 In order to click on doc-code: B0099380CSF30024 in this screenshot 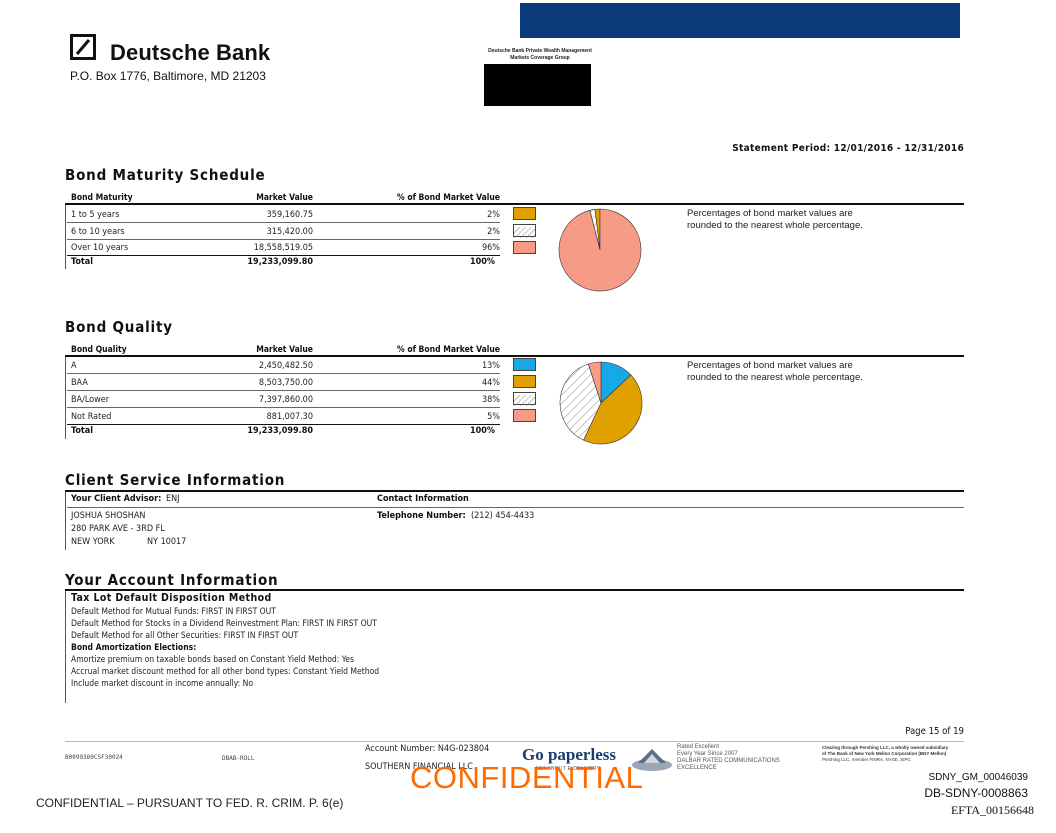, I will do `click(94, 757)`.